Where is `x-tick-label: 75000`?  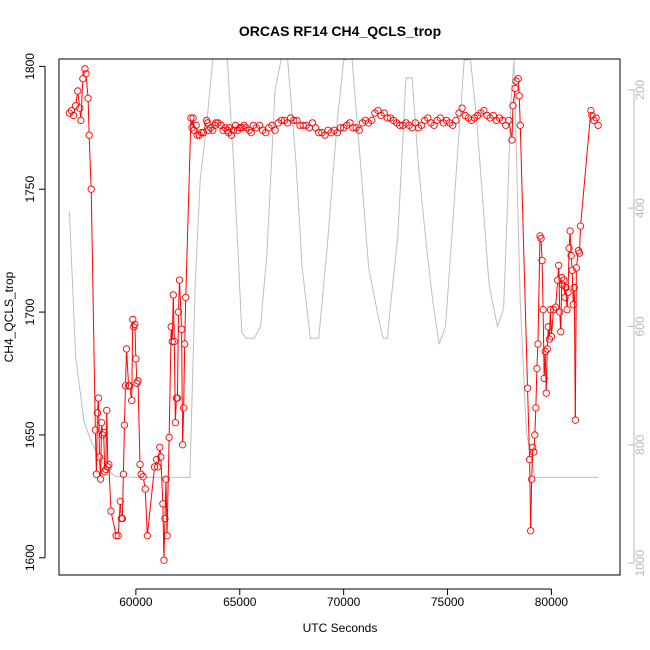
x-tick-label: 75000 is located at coordinates (448, 602).